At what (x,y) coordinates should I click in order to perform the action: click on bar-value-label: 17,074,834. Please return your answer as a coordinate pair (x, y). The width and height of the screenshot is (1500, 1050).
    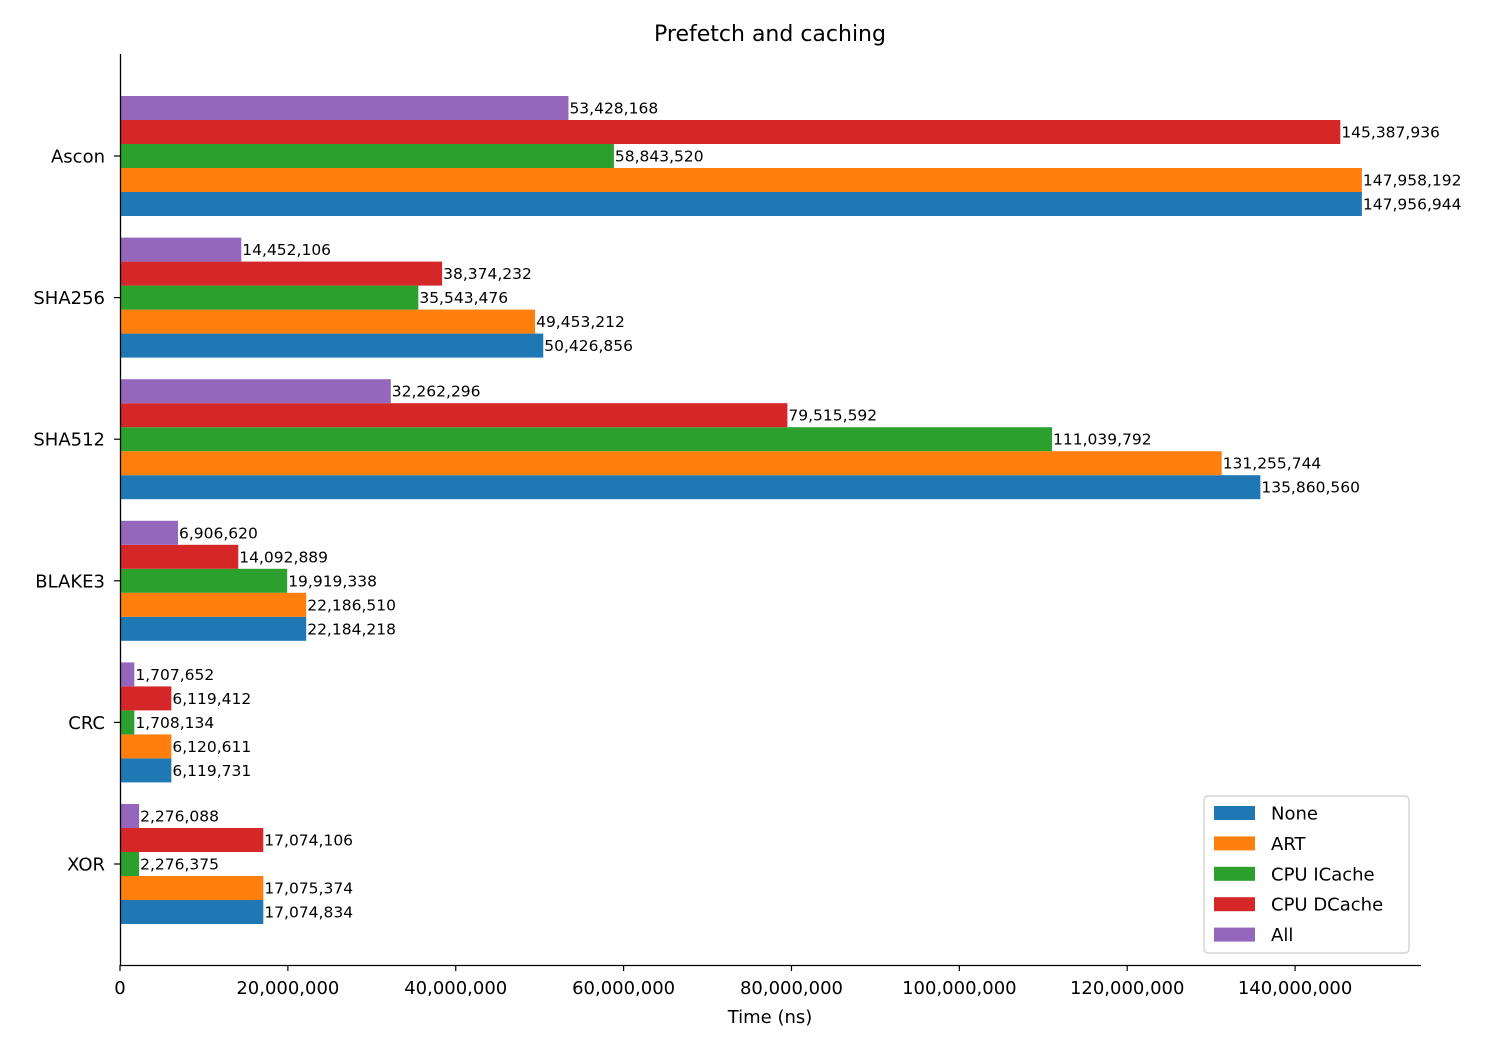
    Looking at the image, I should click on (308, 913).